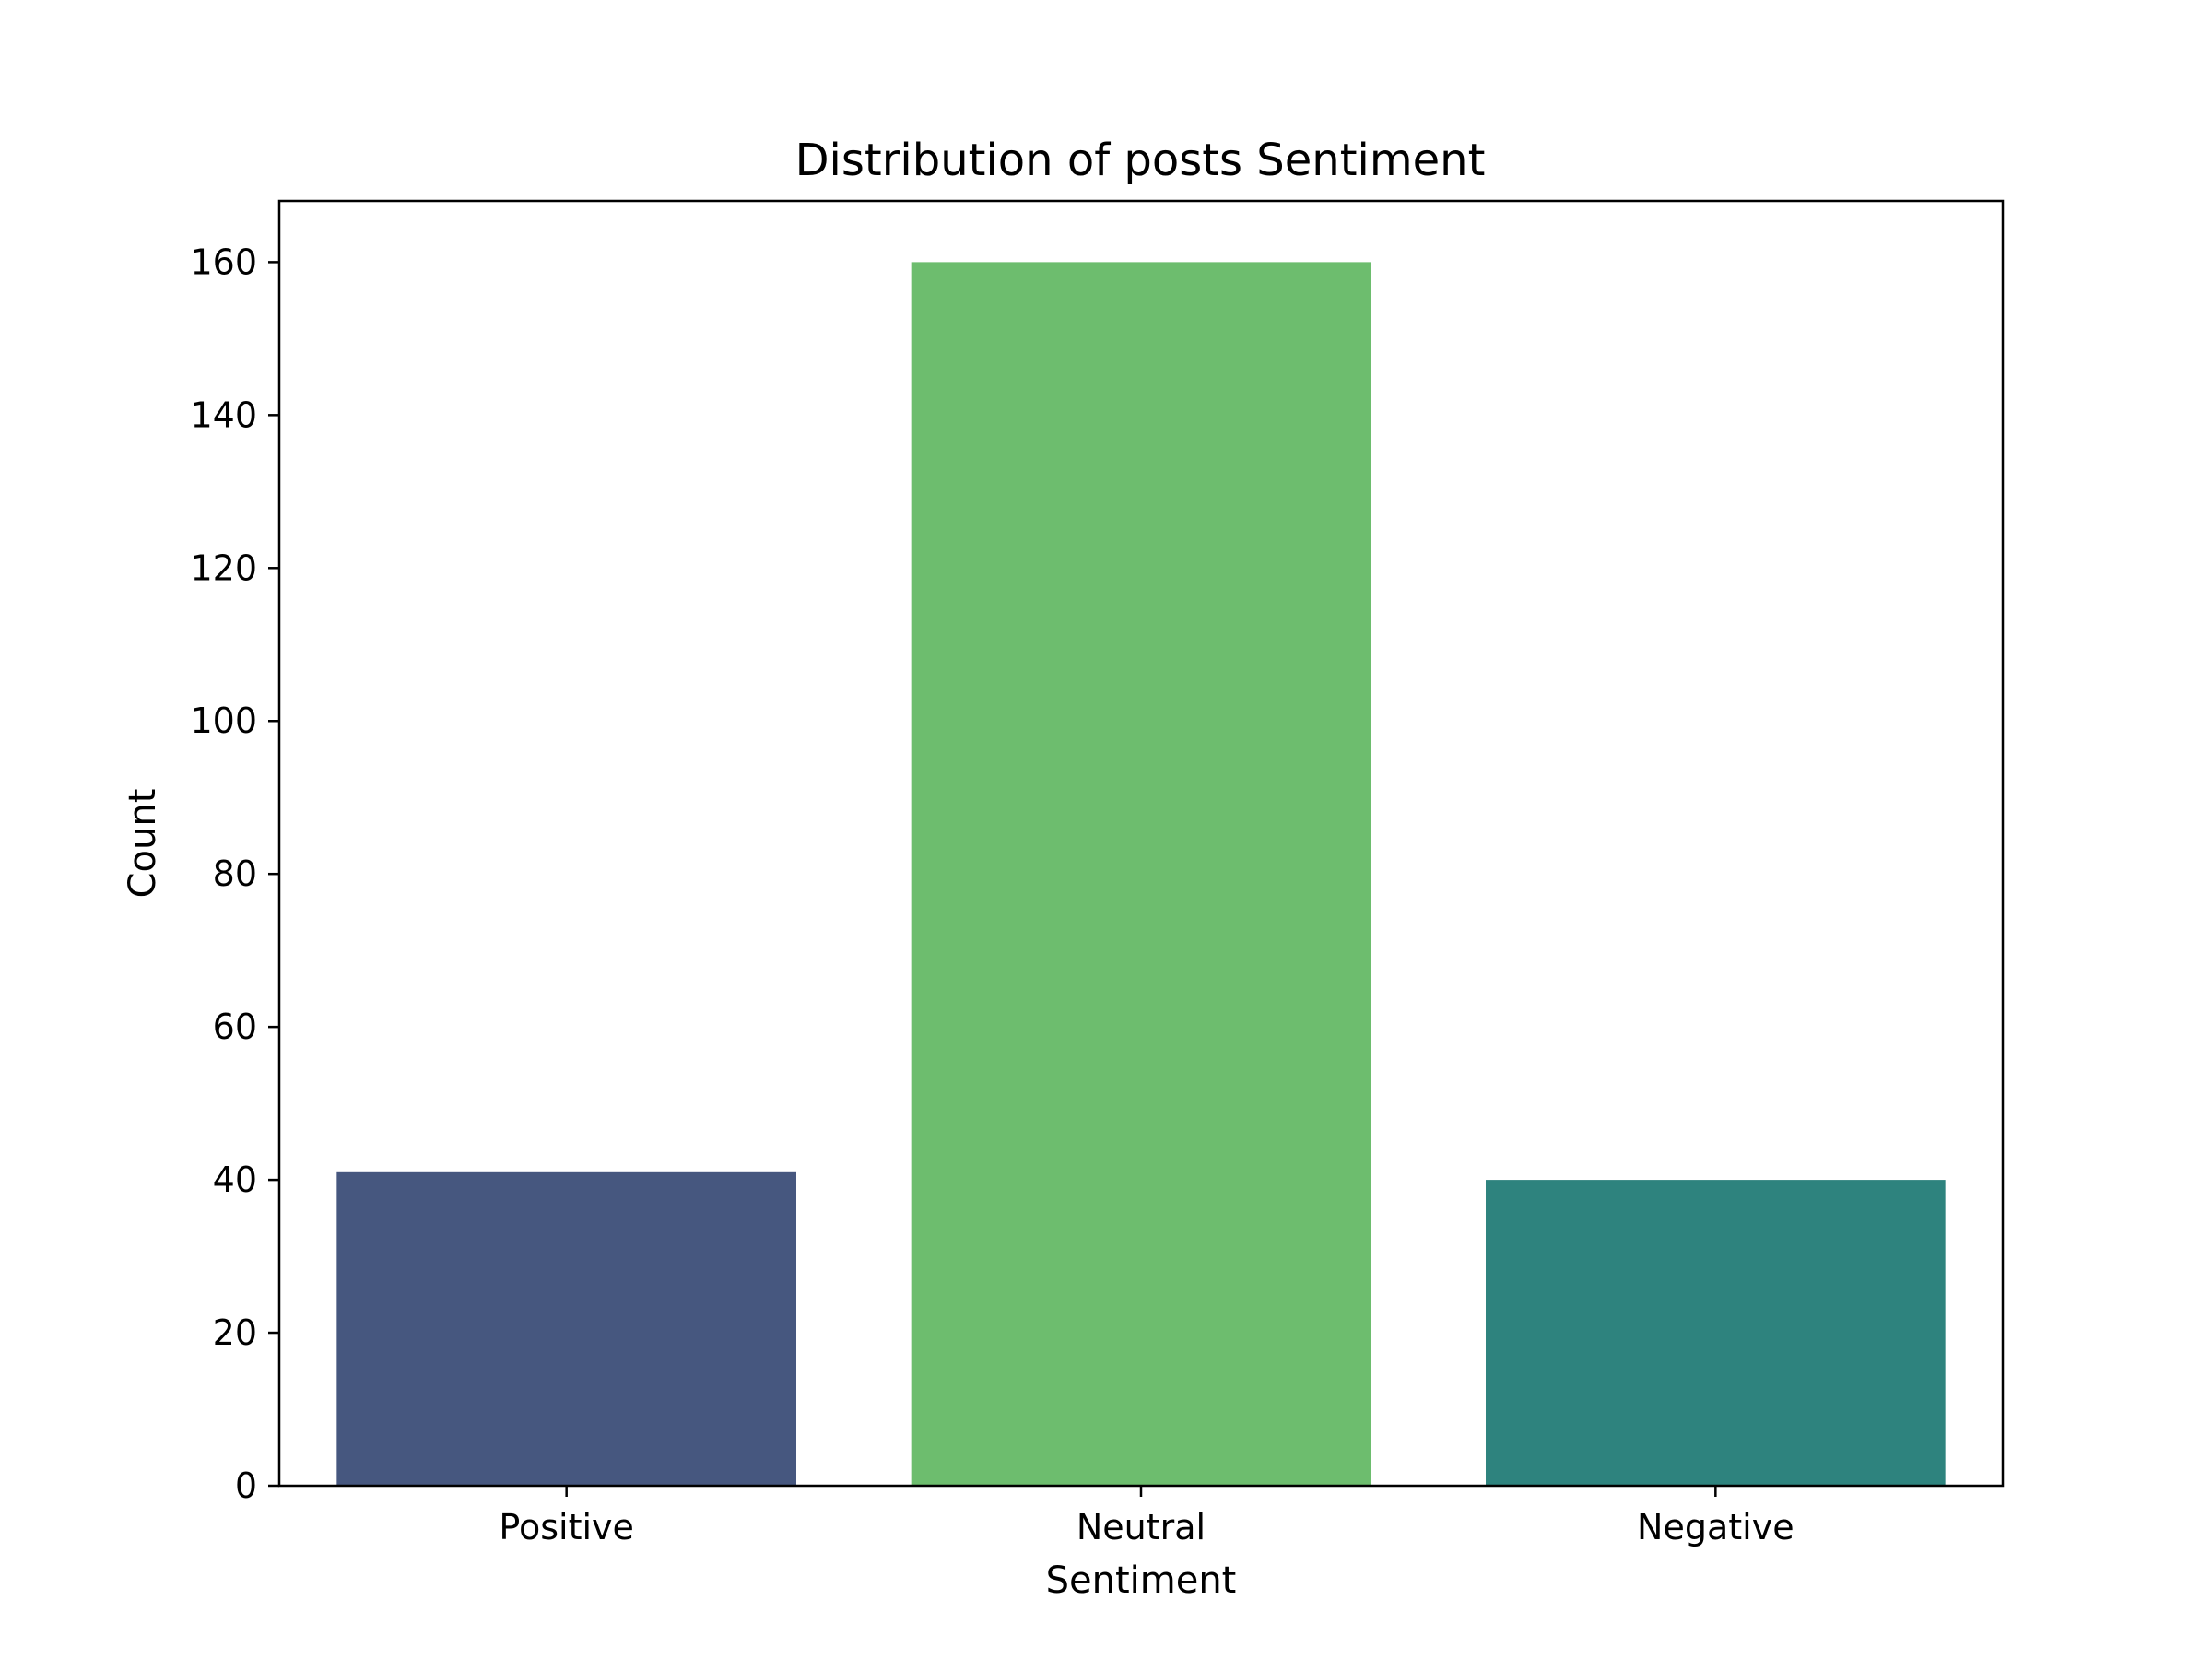 The height and width of the screenshot is (1659, 2212). I want to click on bar-negative, so click(1716, 1333).